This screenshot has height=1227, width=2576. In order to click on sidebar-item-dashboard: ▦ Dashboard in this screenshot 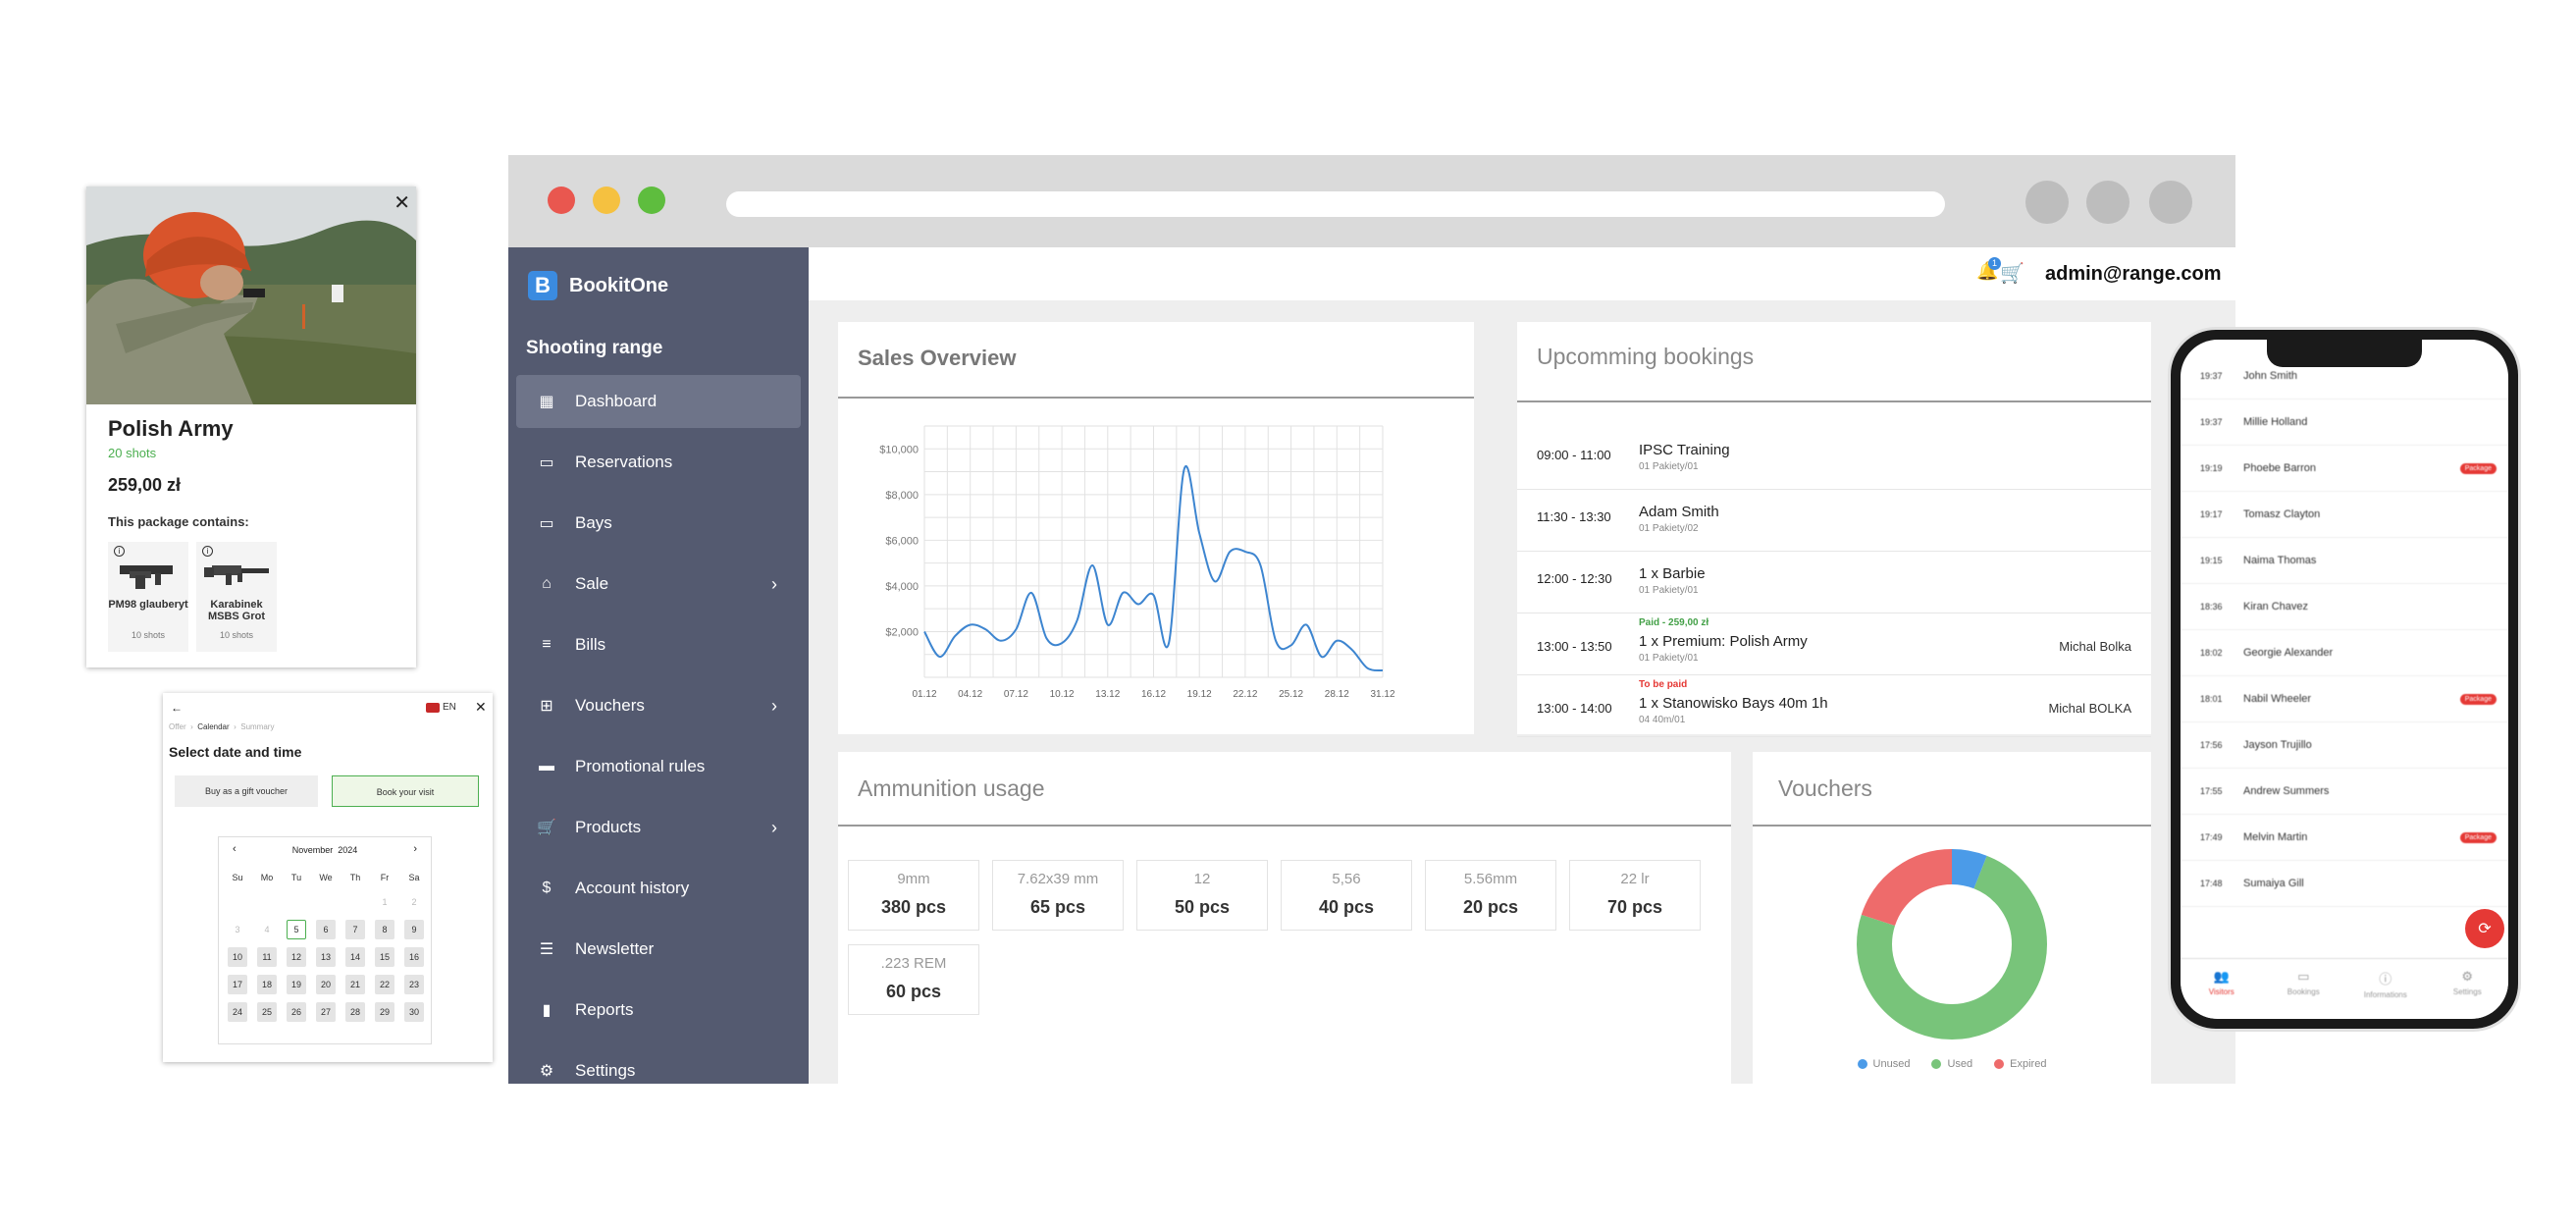, I will do `click(658, 401)`.